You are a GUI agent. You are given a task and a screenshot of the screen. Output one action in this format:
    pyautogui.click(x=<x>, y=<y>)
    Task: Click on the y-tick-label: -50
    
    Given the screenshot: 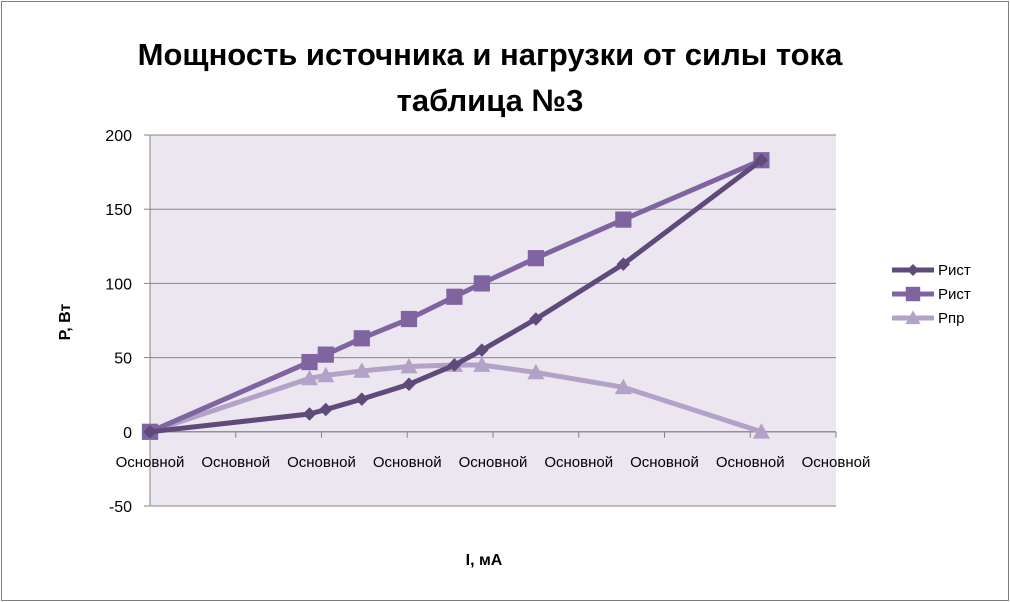 What is the action you would take?
    pyautogui.click(x=120, y=507)
    